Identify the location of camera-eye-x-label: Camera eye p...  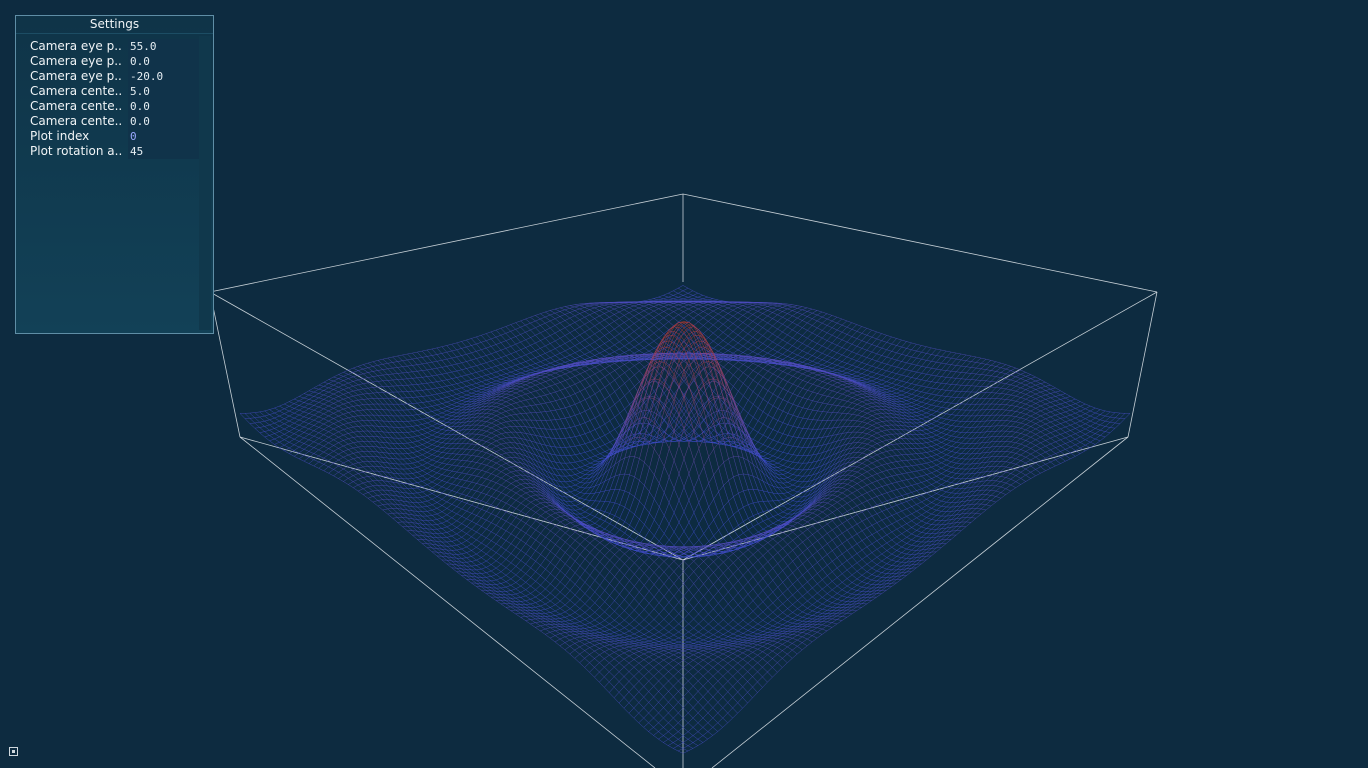
(76, 46).